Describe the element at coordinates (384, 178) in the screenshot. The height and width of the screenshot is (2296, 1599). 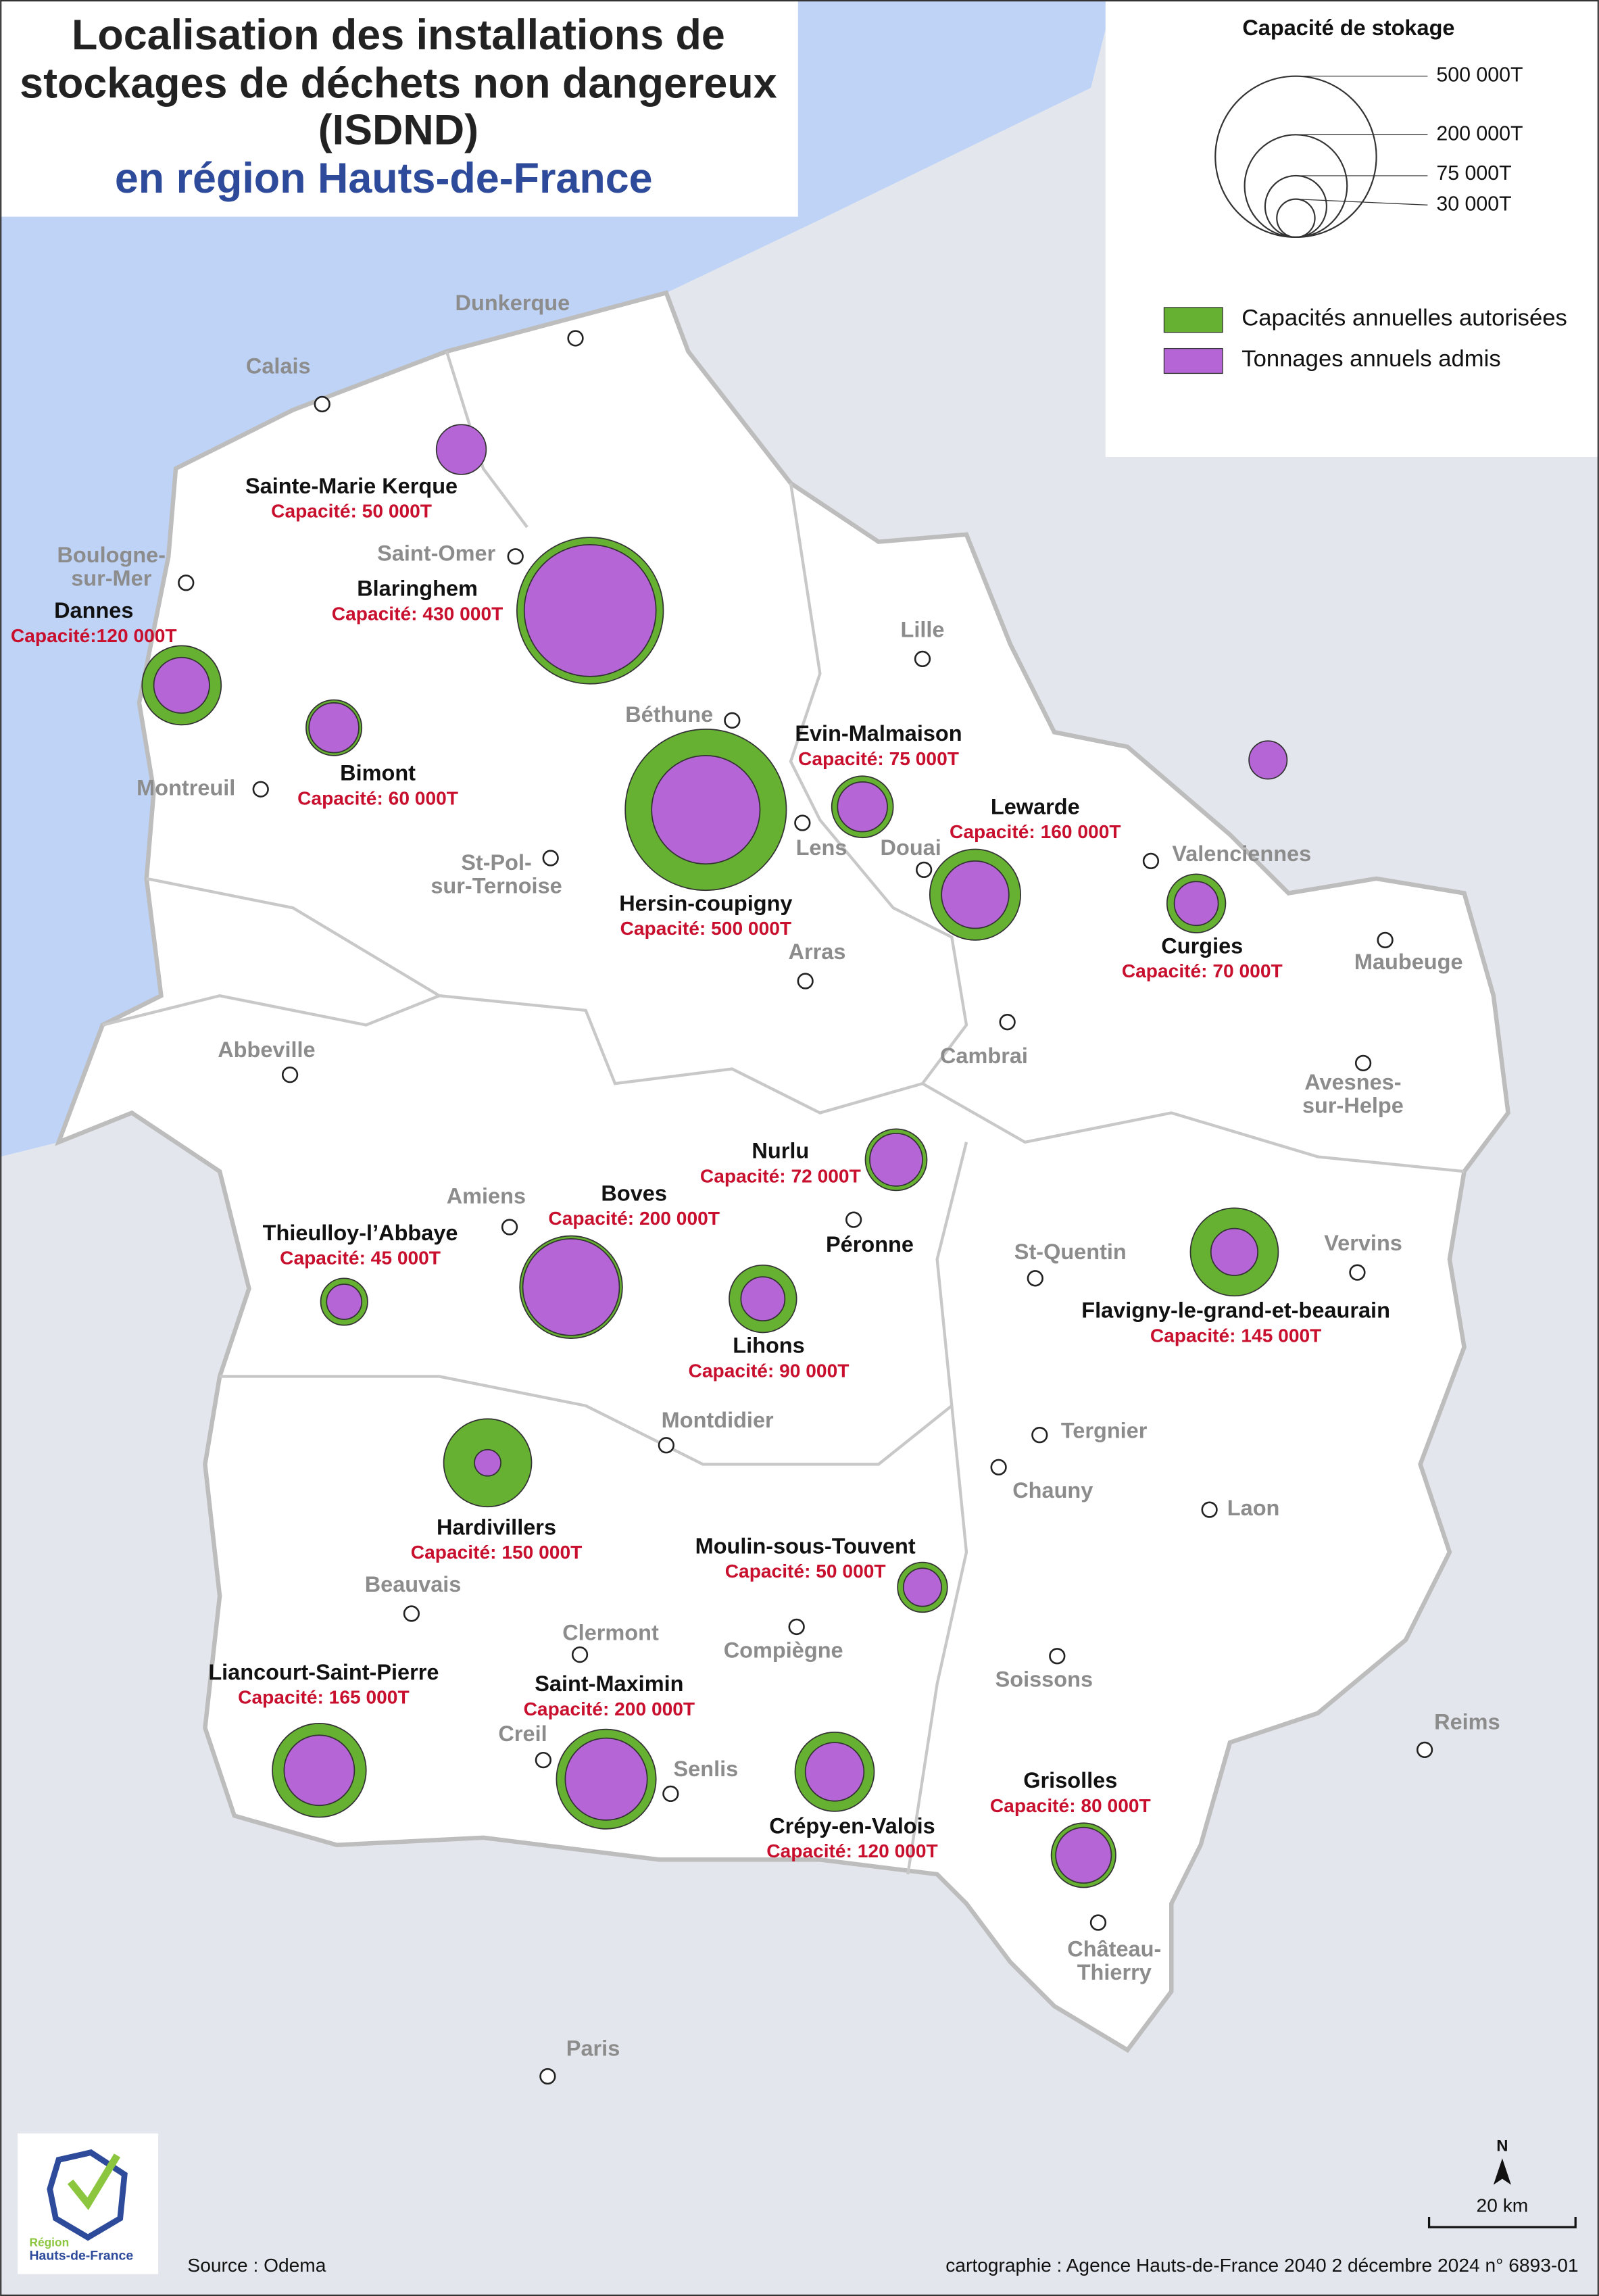
I see `subtitle: en région Hauts-de-France` at that location.